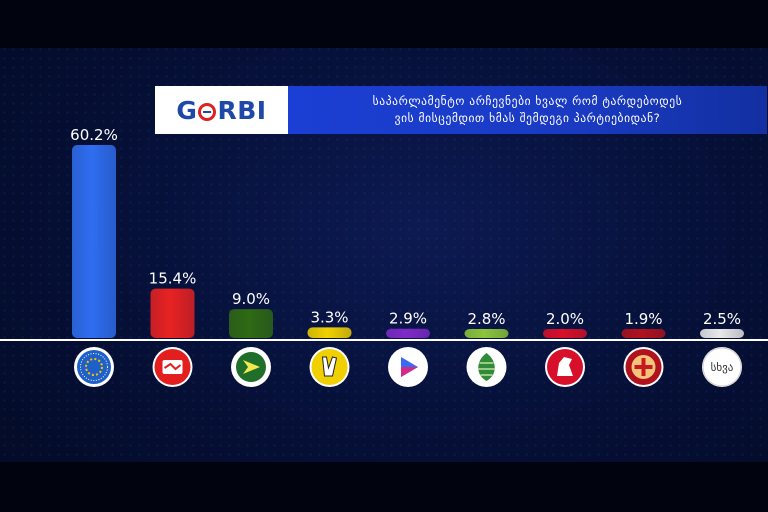 The width and height of the screenshot is (768, 512). What do you see at coordinates (643, 319) in the screenshot?
I see `value-label-8: 1.9%` at bounding box center [643, 319].